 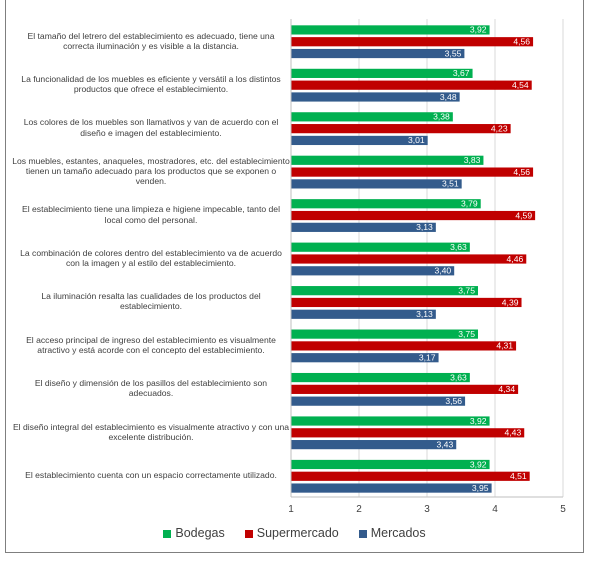 What do you see at coordinates (461, 73) in the screenshot?
I see `data-label: 3,67` at bounding box center [461, 73].